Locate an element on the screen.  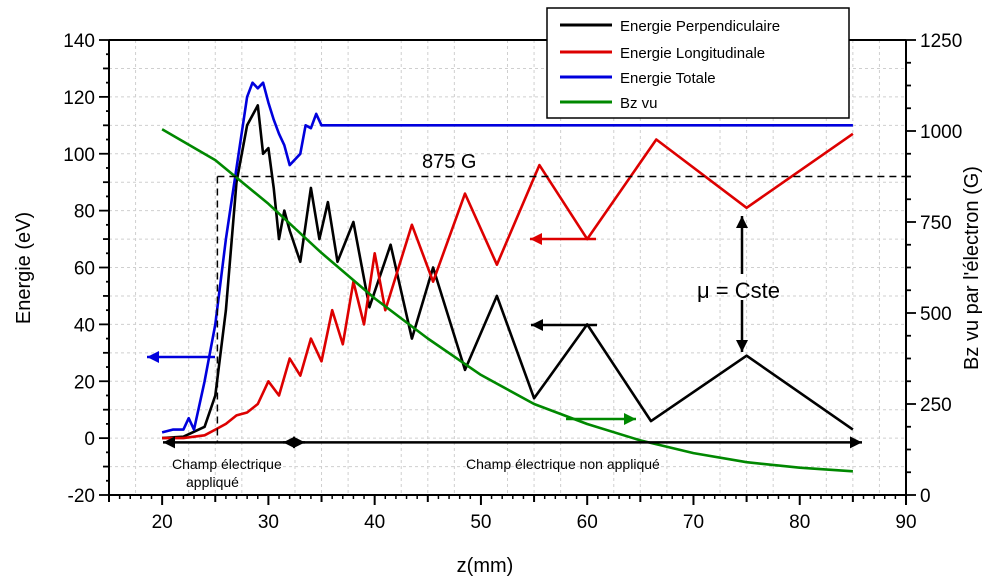
y-tick-label: 20 is located at coordinates (84, 382).